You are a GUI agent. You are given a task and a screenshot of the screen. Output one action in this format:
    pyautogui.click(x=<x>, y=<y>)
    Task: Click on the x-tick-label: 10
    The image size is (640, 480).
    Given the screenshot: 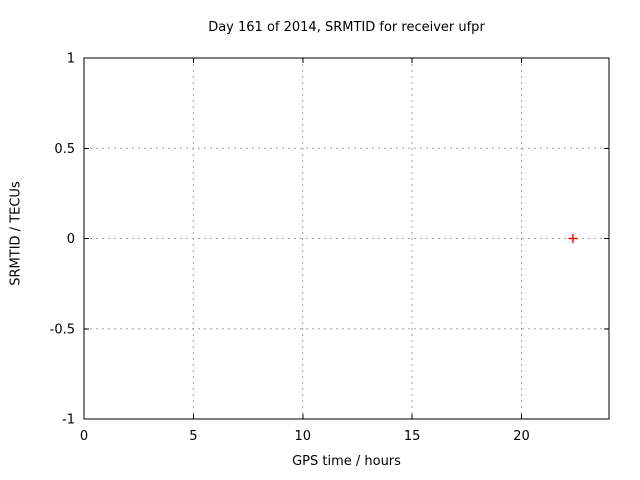 What is the action you would take?
    pyautogui.click(x=302, y=436)
    